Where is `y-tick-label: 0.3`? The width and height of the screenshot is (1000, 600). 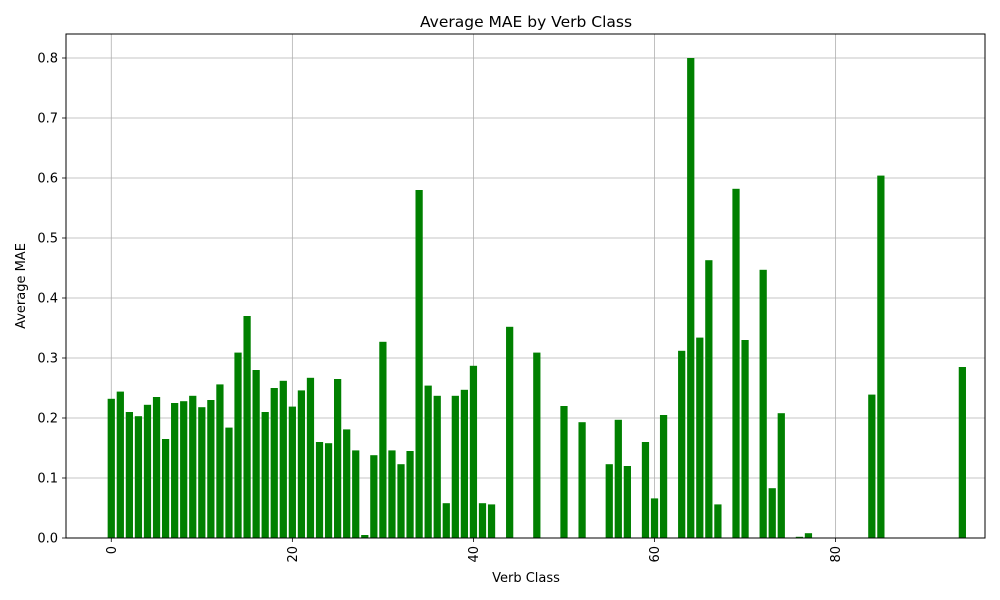 y-tick-label: 0.3 is located at coordinates (47, 359).